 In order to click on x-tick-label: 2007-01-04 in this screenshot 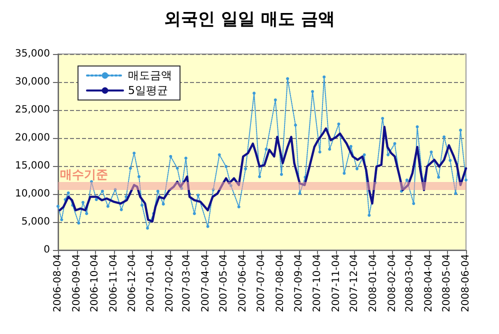, I will do `click(151, 283)`.